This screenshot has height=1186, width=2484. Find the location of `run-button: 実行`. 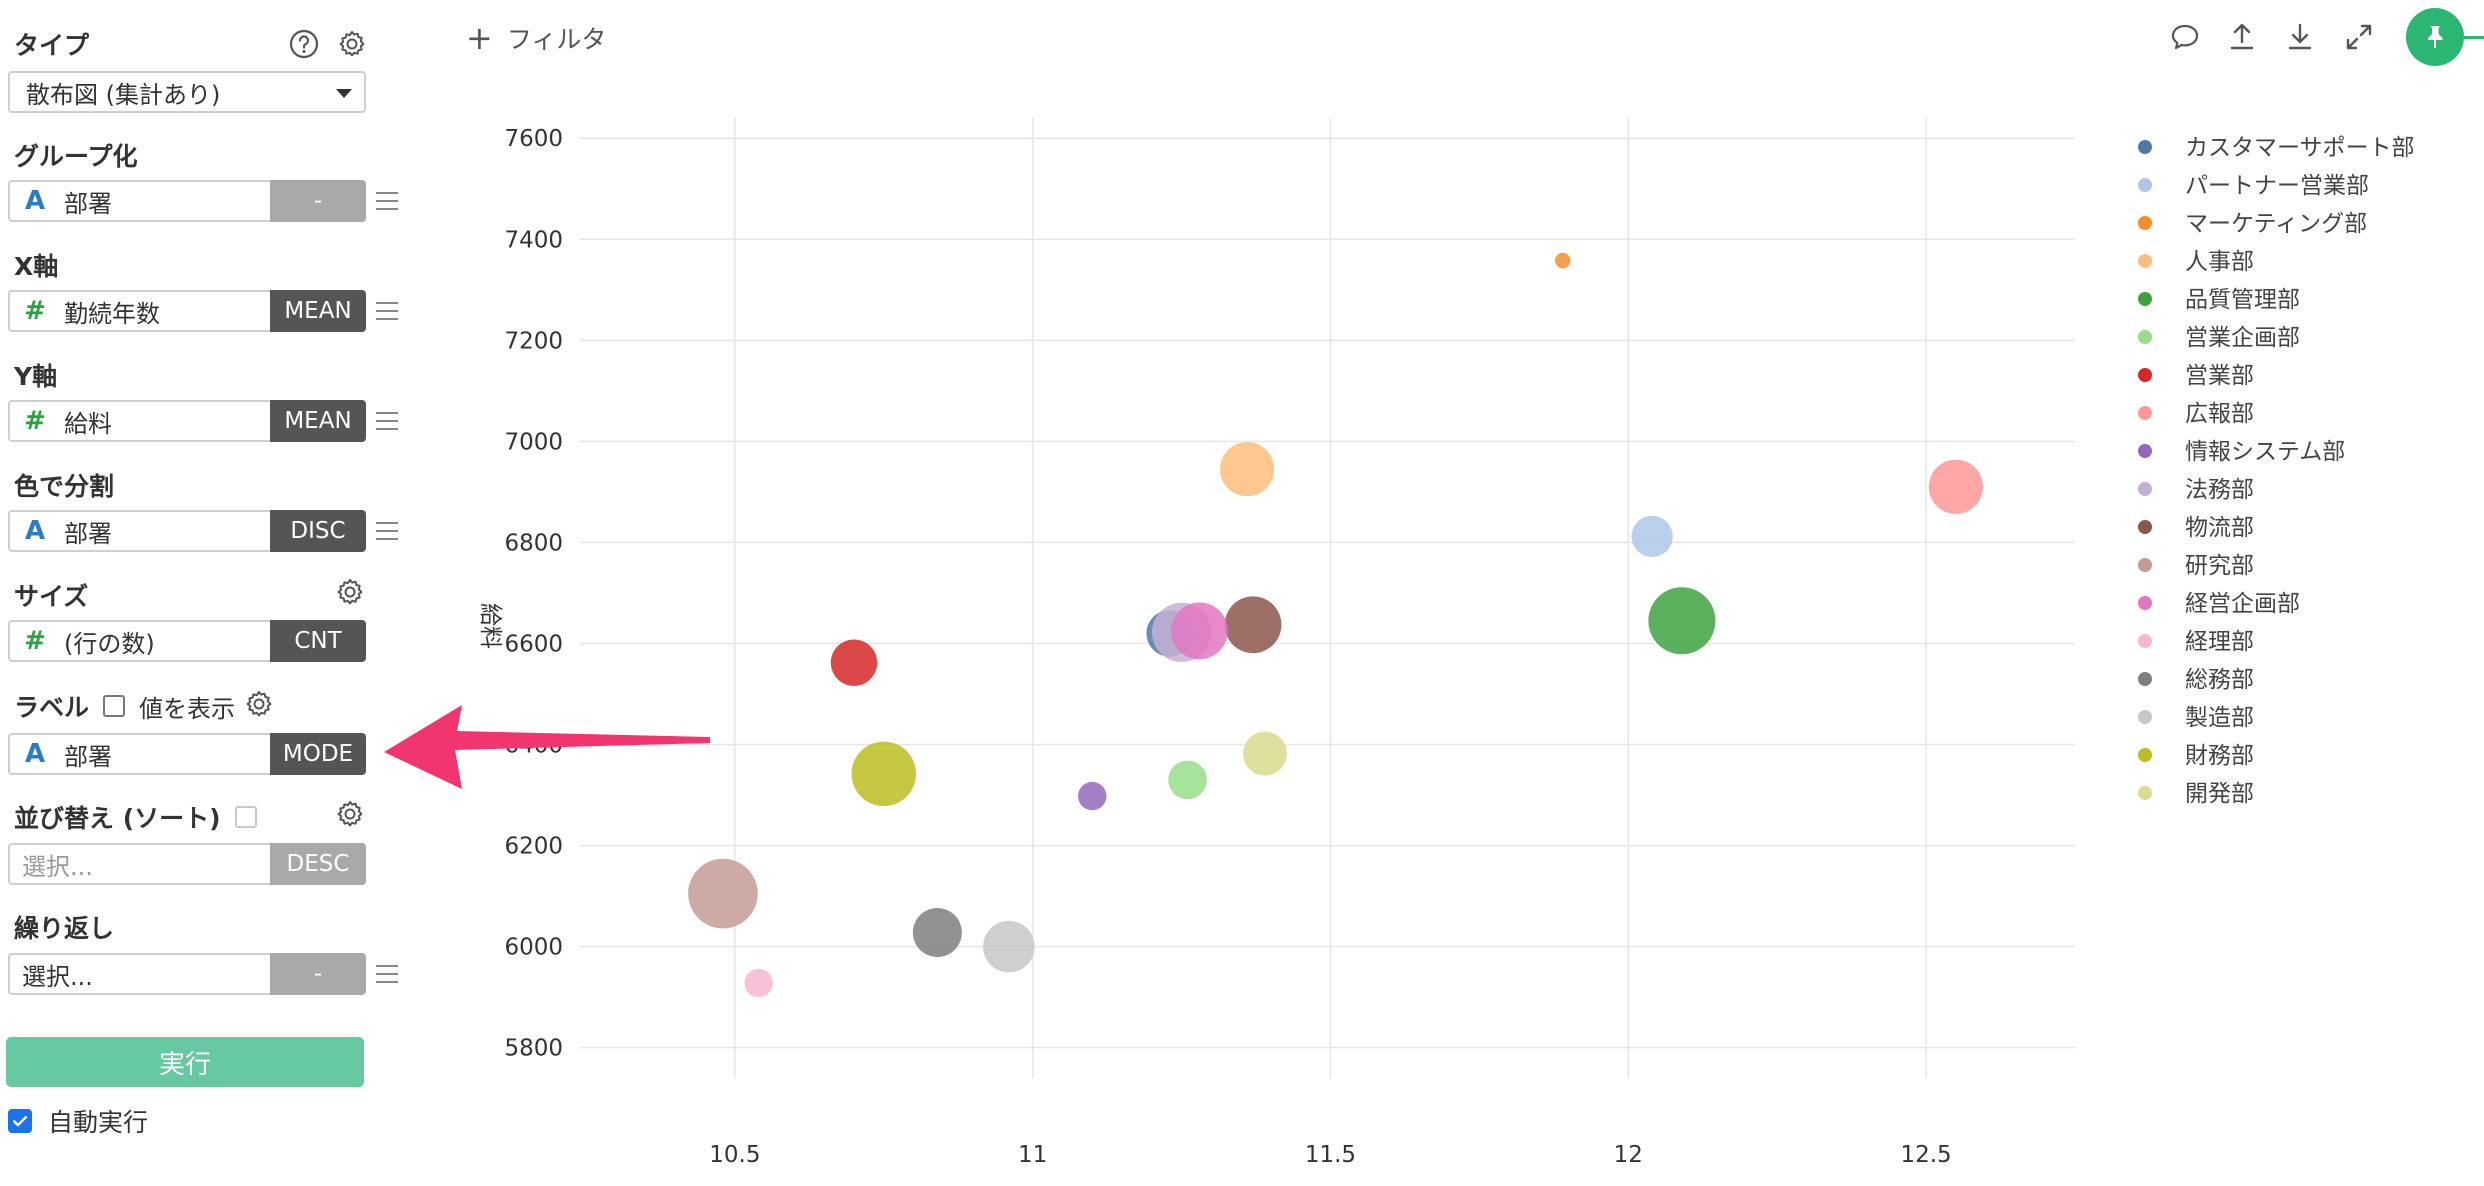

run-button: 実行 is located at coordinates (185, 1062).